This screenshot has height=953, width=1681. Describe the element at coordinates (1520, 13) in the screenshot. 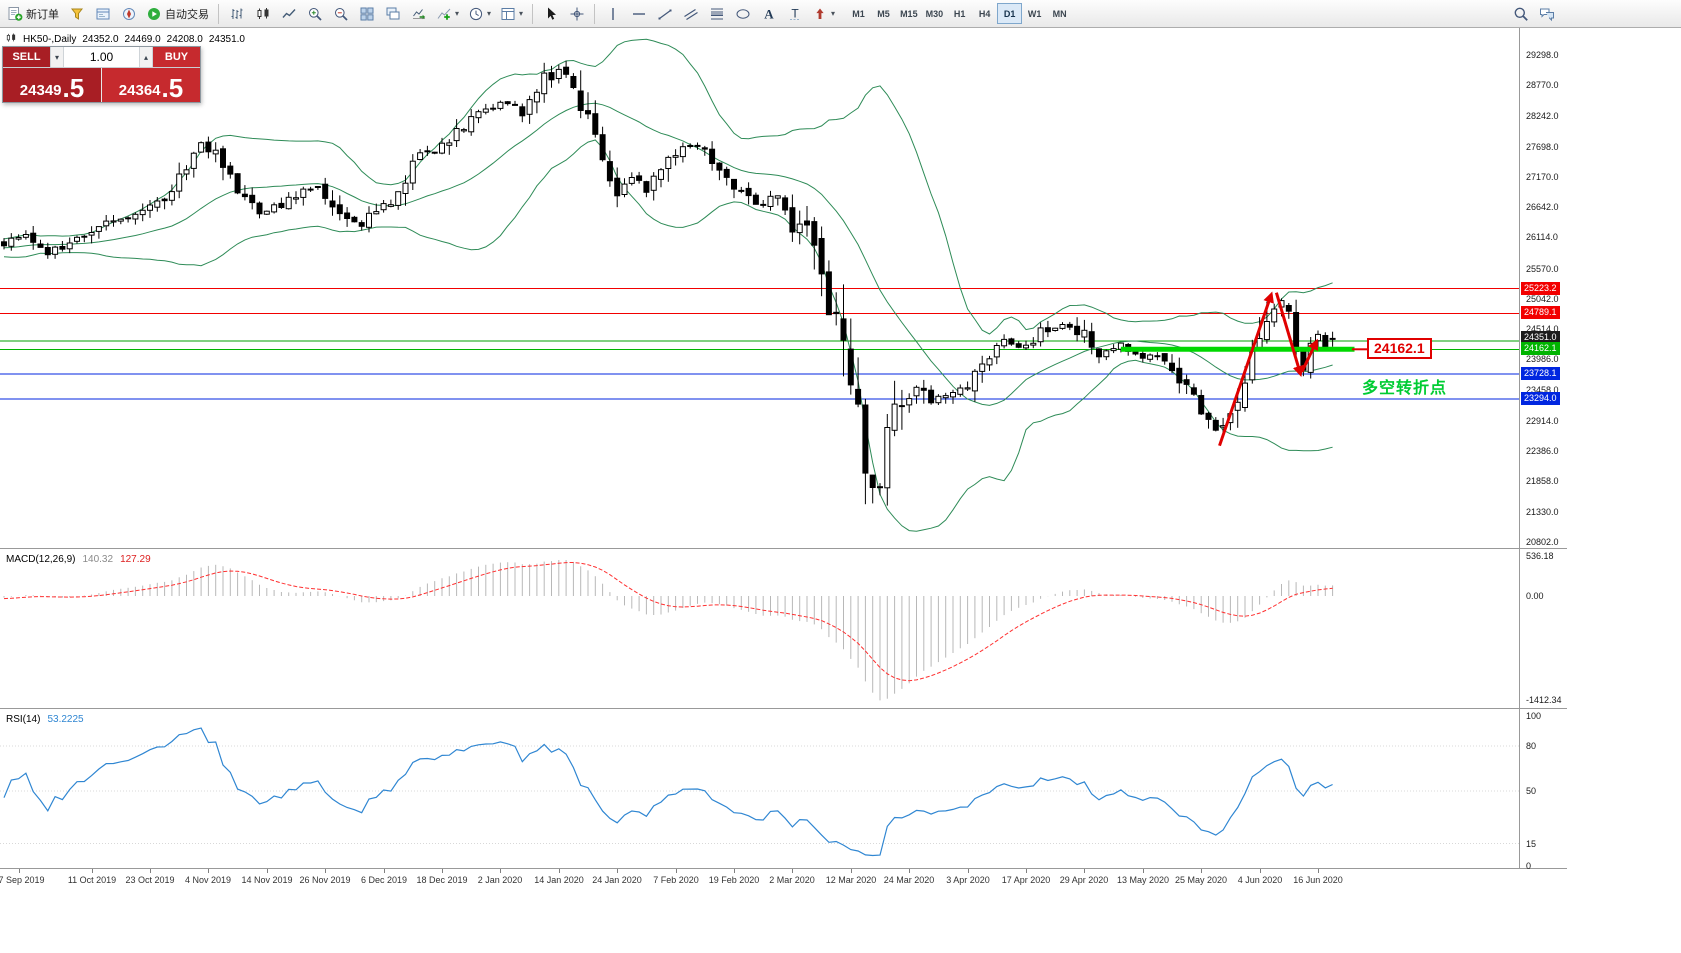

I see `search-icon` at that location.